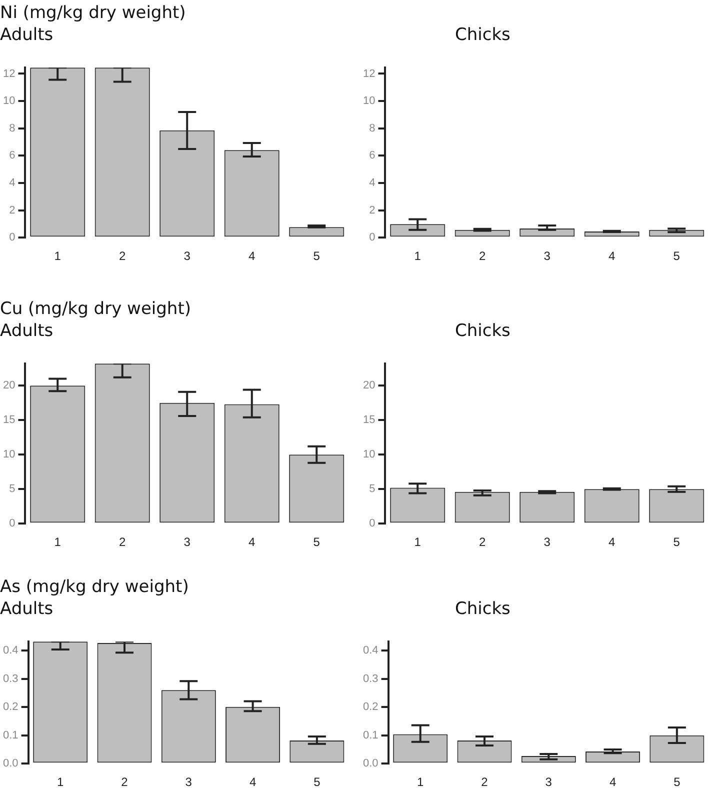 This screenshot has width=719, height=803. What do you see at coordinates (96, 309) in the screenshot?
I see `chart-title: Cu (mg/kg dry weight)` at bounding box center [96, 309].